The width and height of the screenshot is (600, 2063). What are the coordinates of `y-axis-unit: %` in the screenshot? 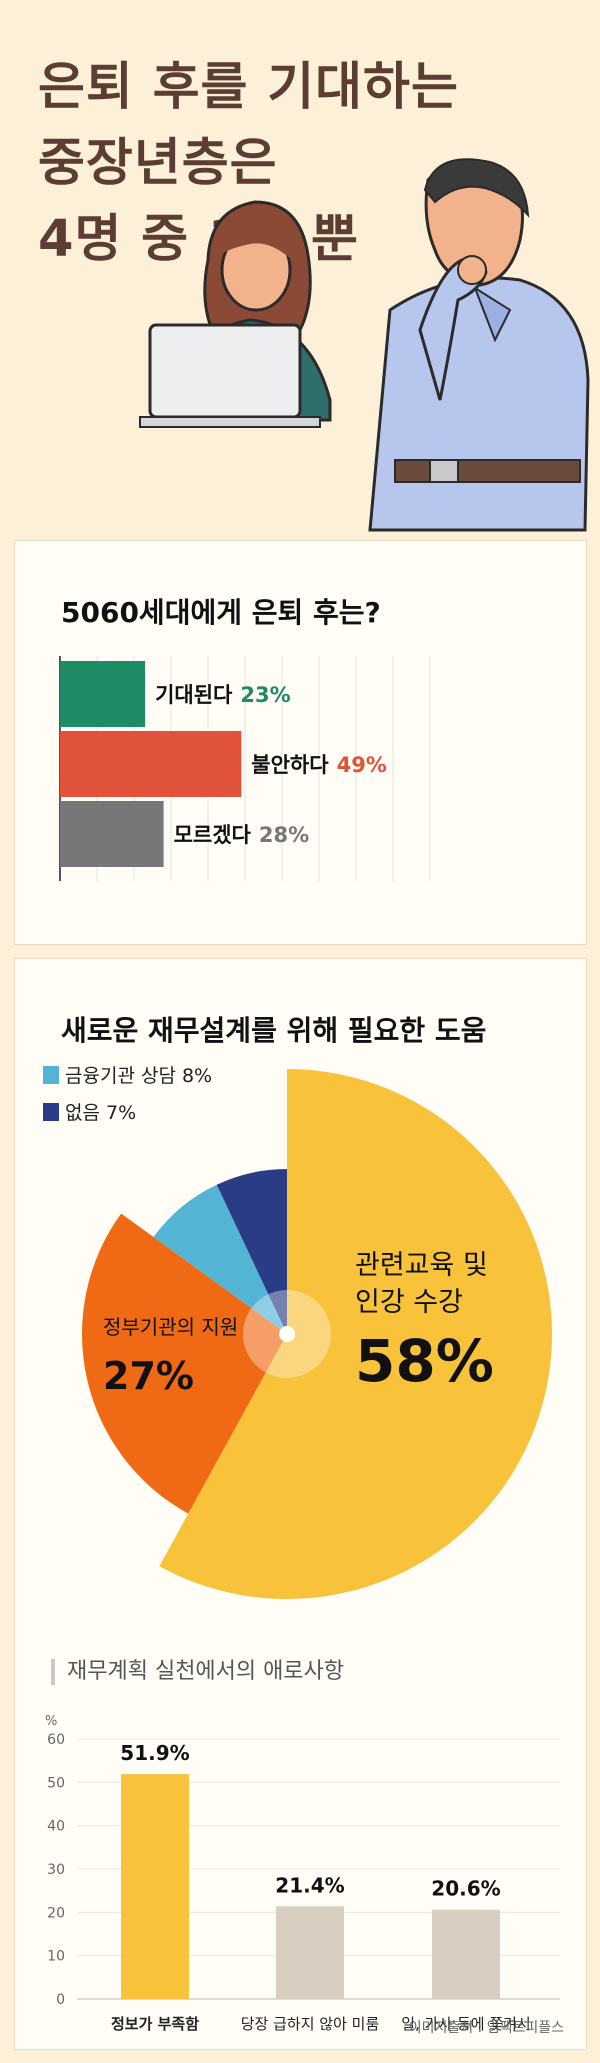 It's located at (51, 1721).